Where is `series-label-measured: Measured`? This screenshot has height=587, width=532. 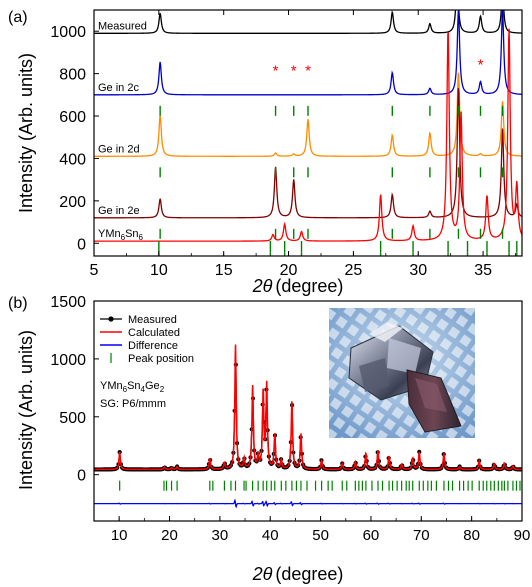
series-label-measured: Measured is located at coordinates (122, 26).